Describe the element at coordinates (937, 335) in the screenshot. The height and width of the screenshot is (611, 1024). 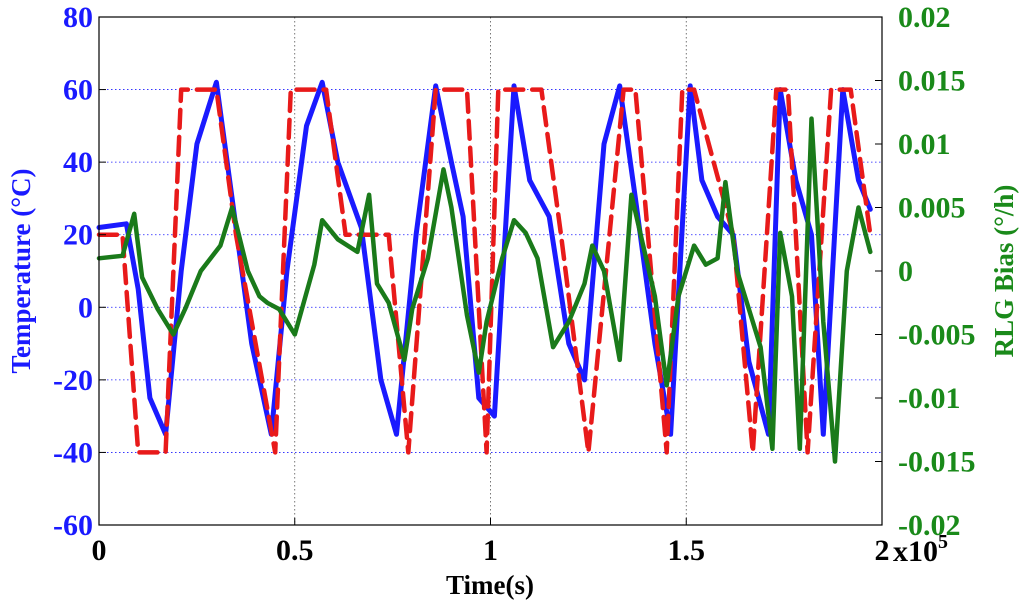
I see `y-right-tick-label: -0.005` at that location.